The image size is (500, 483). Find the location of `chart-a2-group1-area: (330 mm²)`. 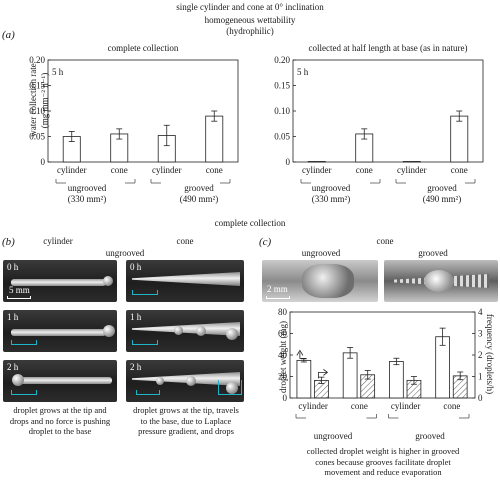

chart-a2-group1-area: (330 mm²) is located at coordinates (331, 199).